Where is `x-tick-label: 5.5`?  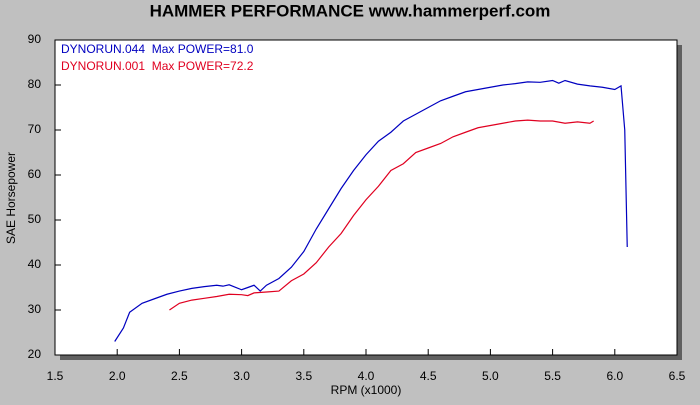 x-tick-label: 5.5 is located at coordinates (552, 376).